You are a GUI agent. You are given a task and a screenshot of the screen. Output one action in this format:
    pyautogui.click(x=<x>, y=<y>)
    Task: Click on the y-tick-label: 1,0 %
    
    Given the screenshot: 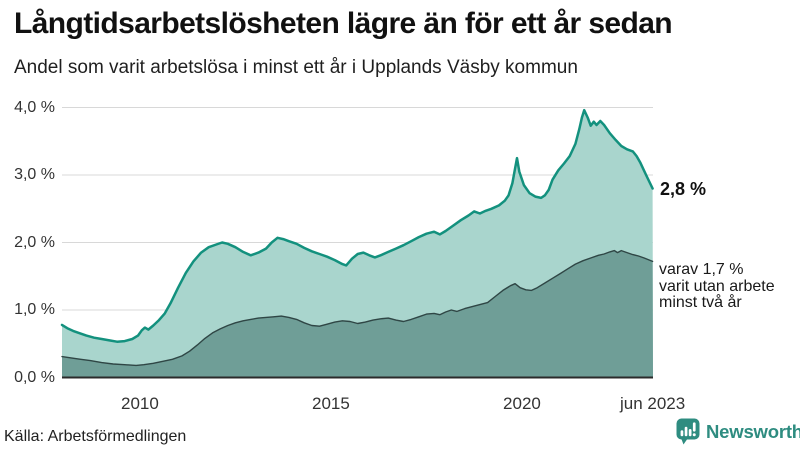 What is the action you would take?
    pyautogui.click(x=34, y=309)
    